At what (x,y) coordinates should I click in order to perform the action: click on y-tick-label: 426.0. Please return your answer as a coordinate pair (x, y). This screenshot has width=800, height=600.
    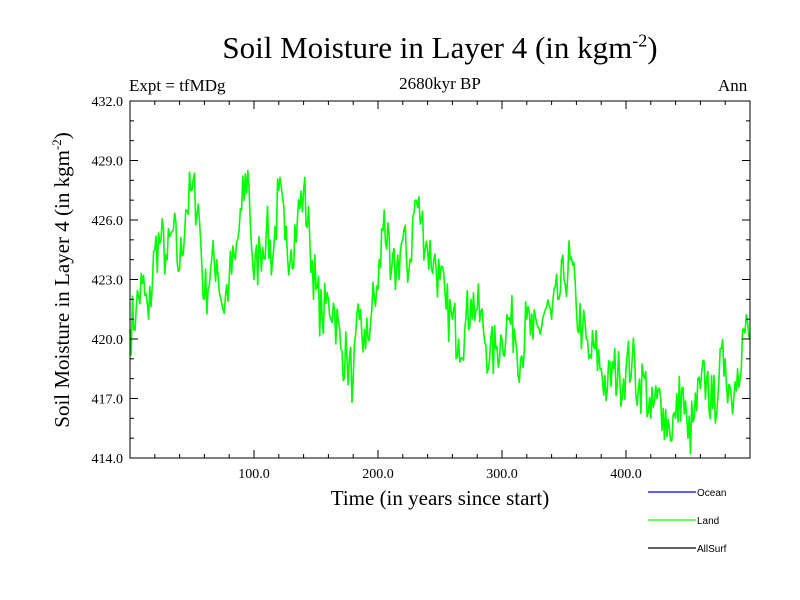
    Looking at the image, I should click on (108, 221).